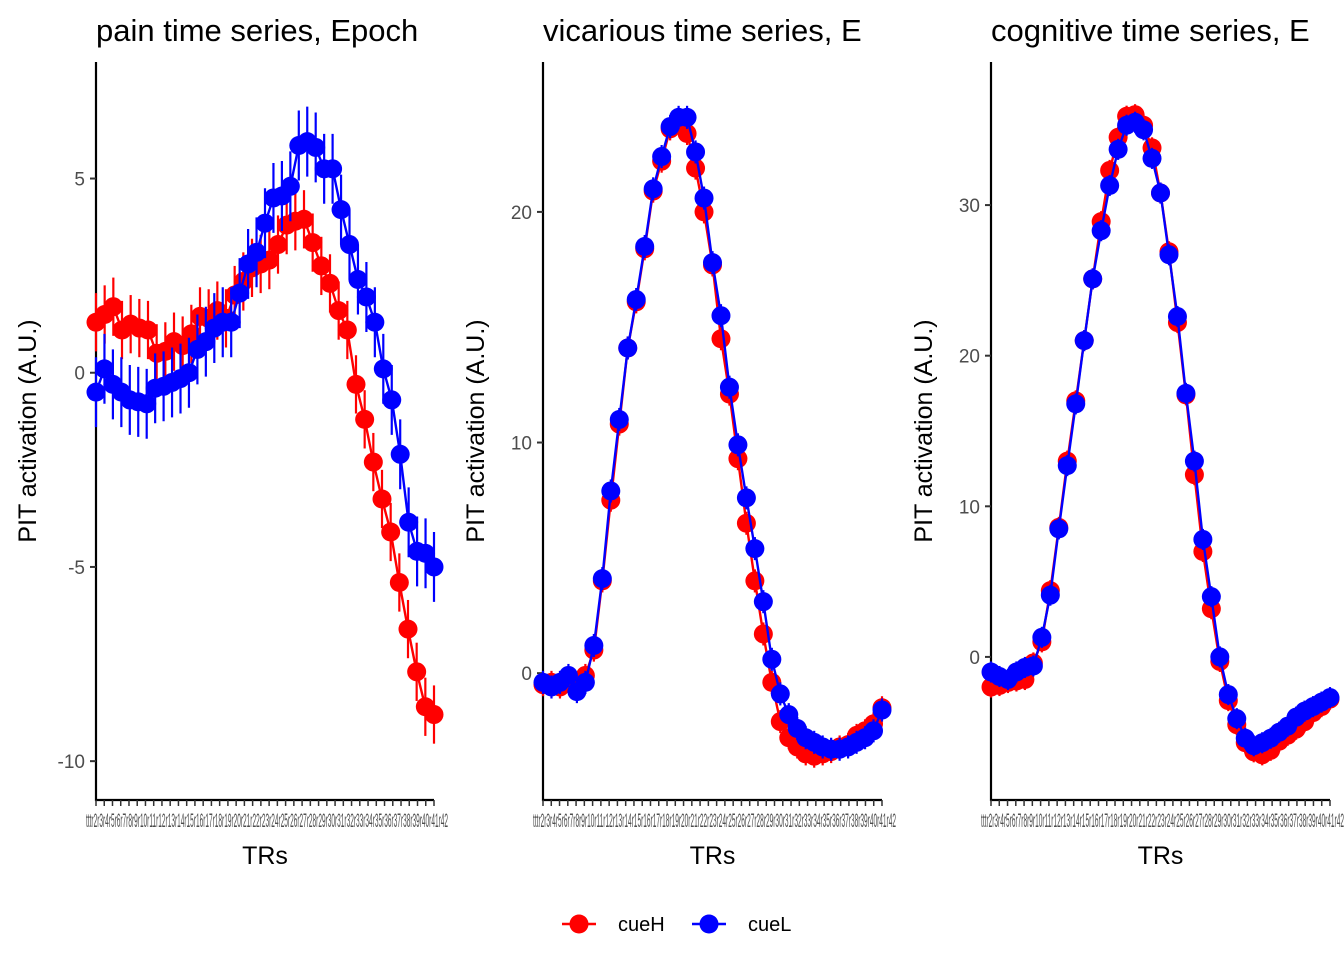 The image size is (1344, 965). Describe the element at coordinates (969, 507) in the screenshot. I see `y-tick-label: 10` at that location.